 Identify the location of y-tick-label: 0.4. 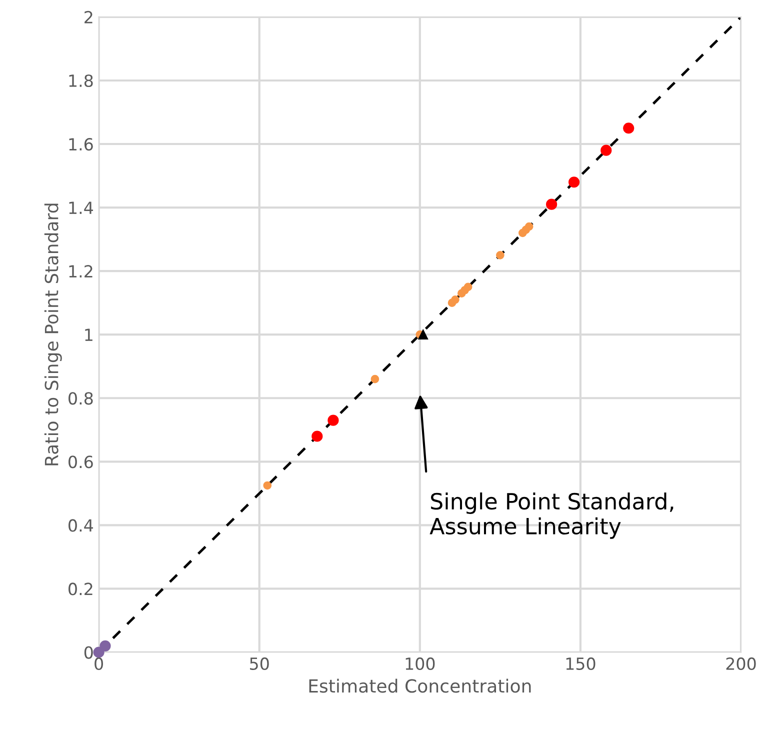
(81, 525).